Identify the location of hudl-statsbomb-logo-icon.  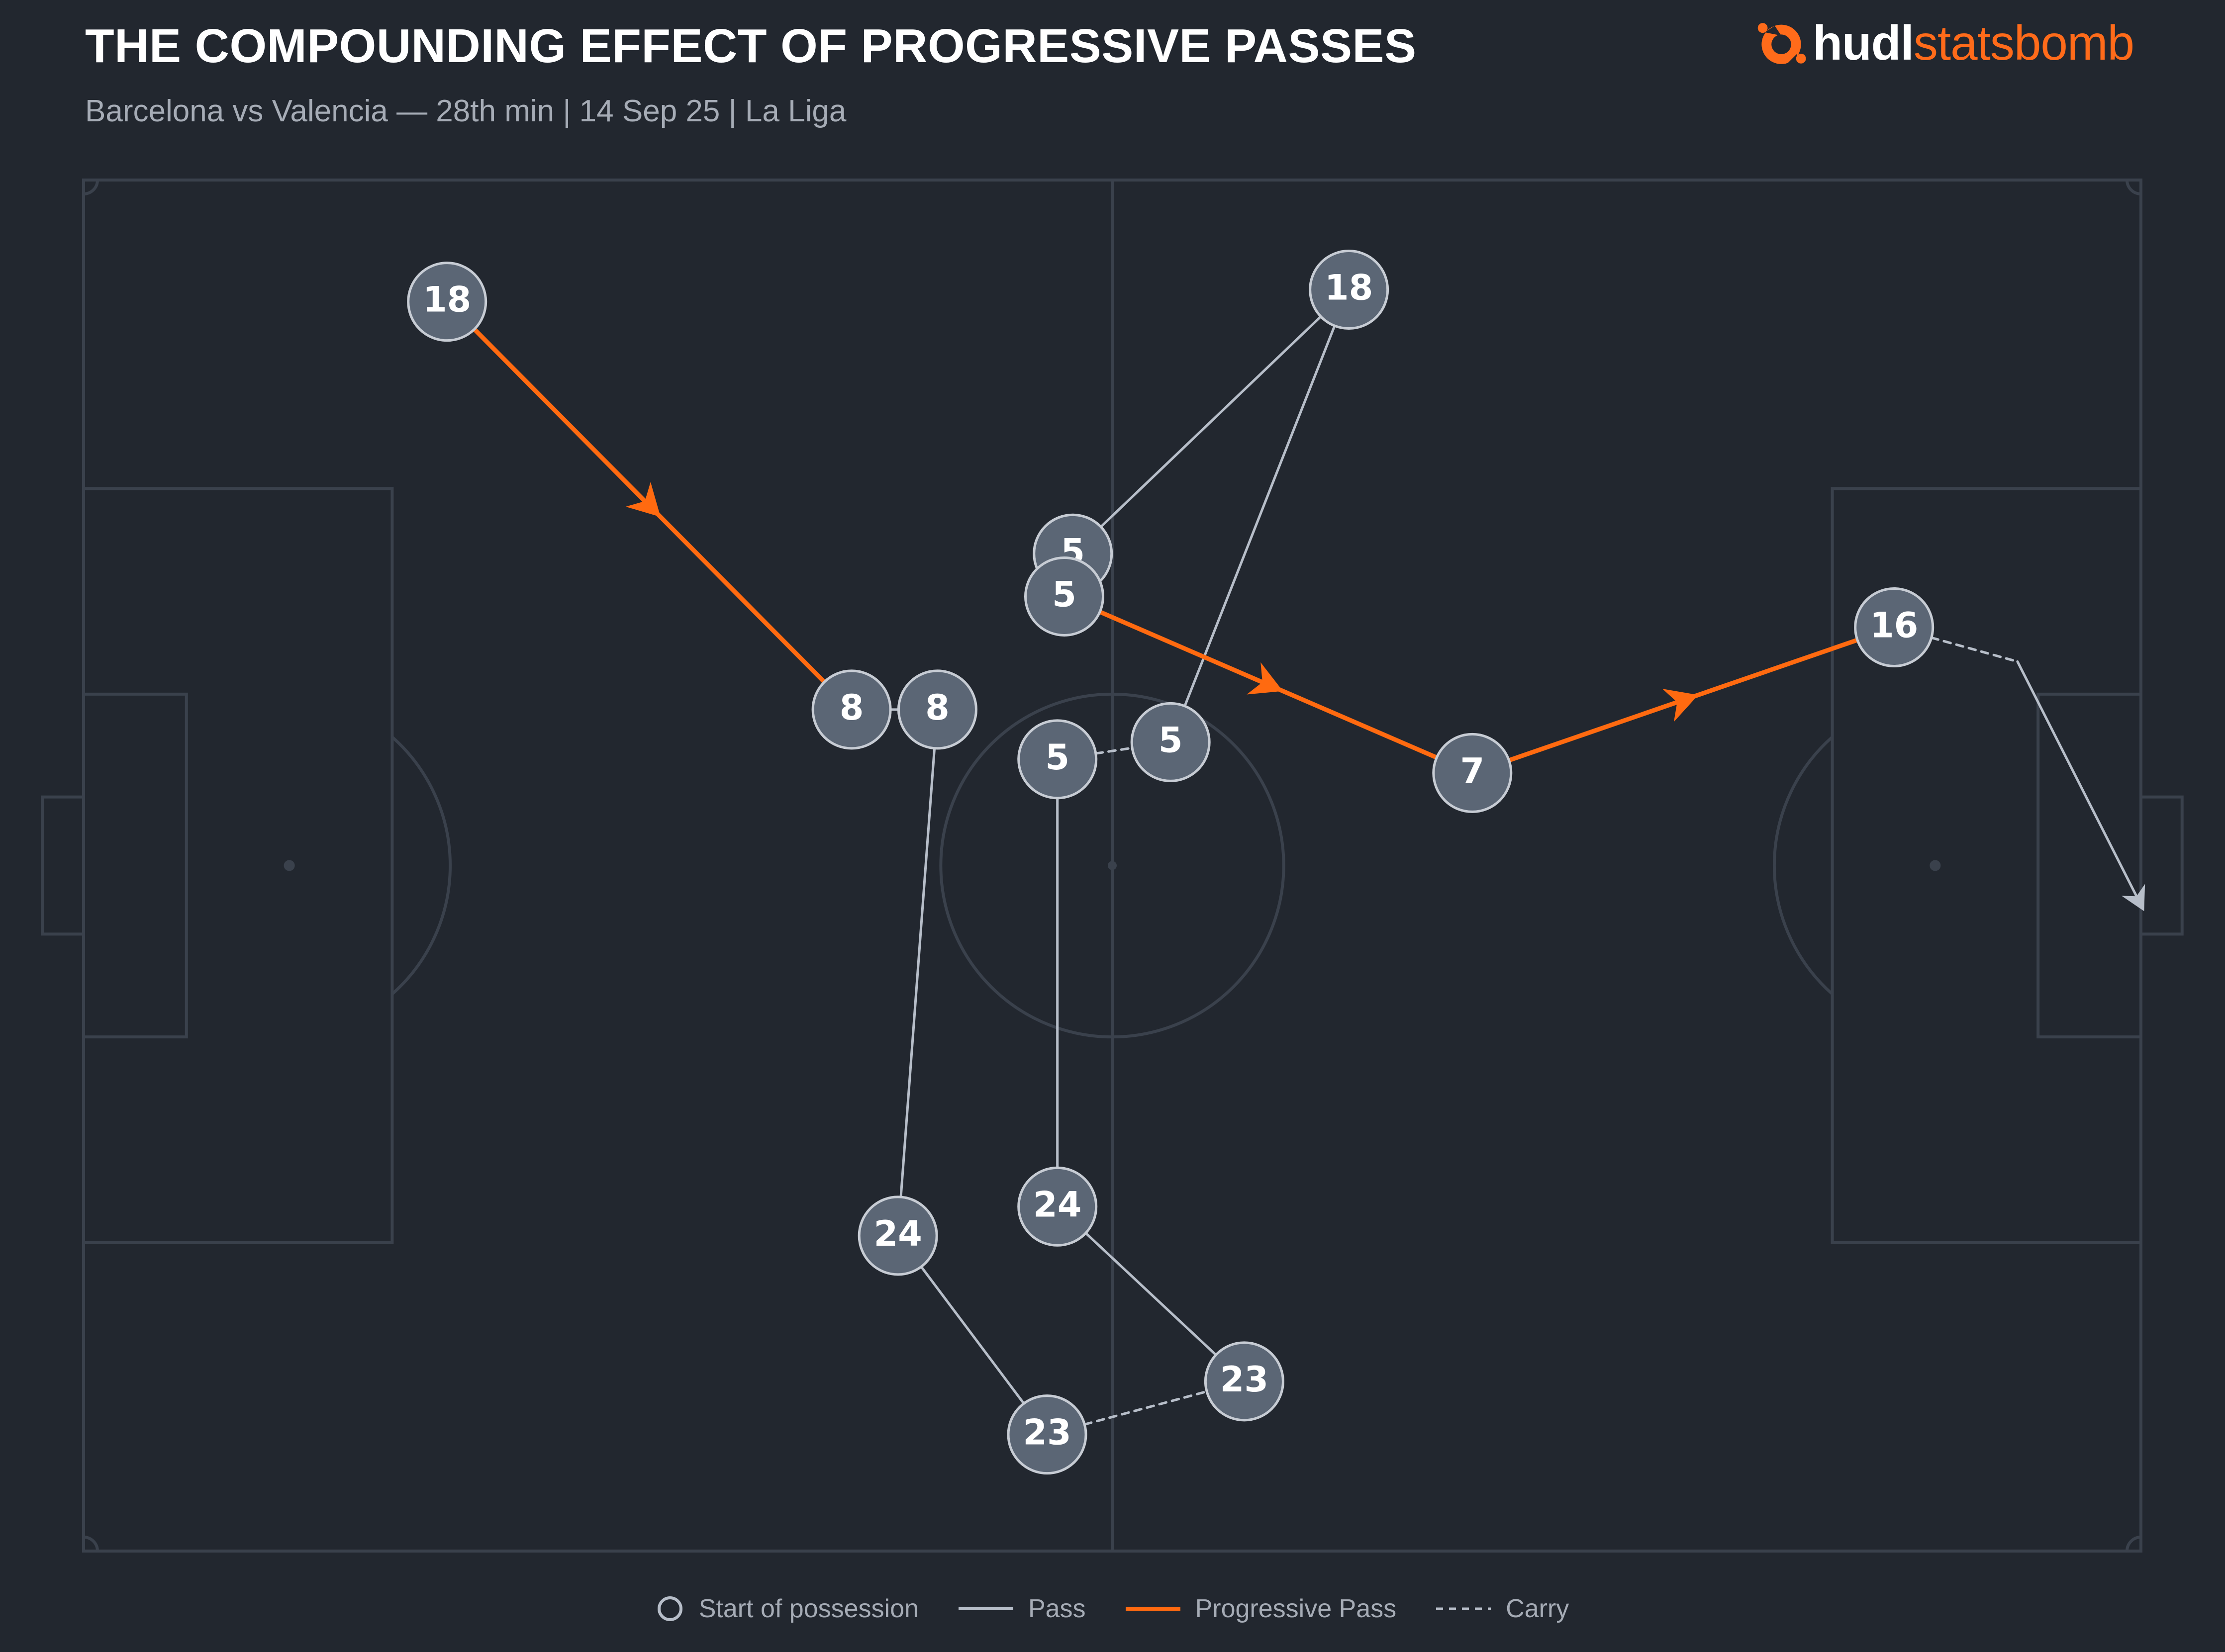
(1781, 43).